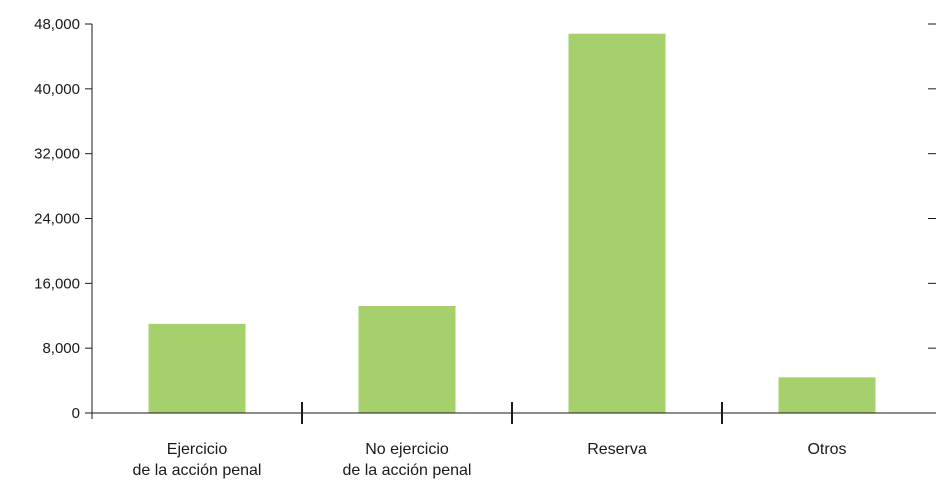 Image resolution: width=945 pixels, height=489 pixels. I want to click on y-tick-label: 0, so click(76, 413).